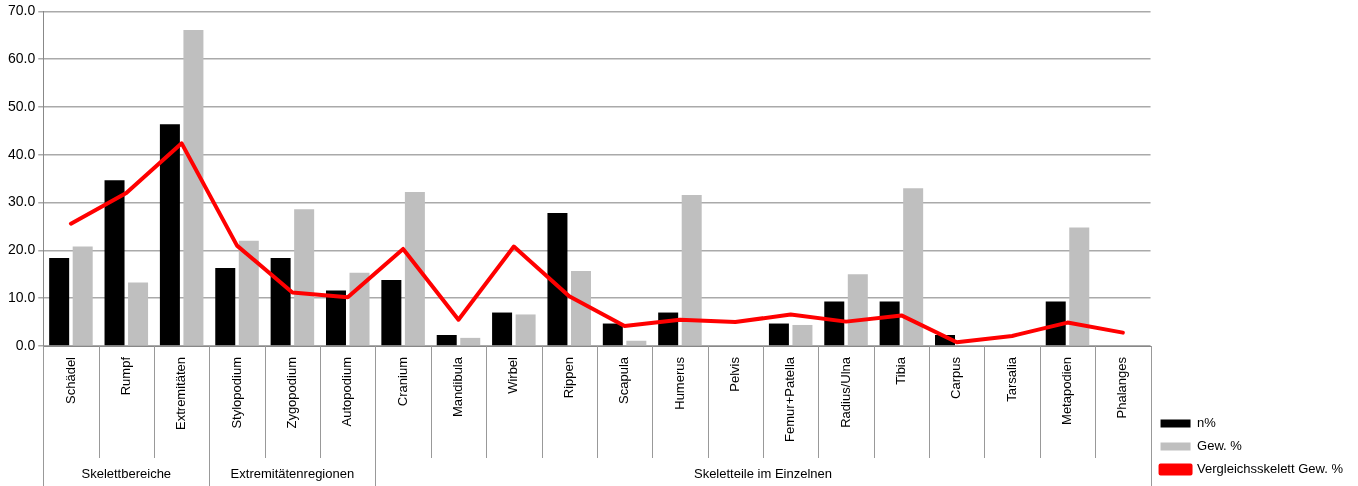  What do you see at coordinates (22, 297) in the screenshot?
I see `y-tick-label: 10.0` at bounding box center [22, 297].